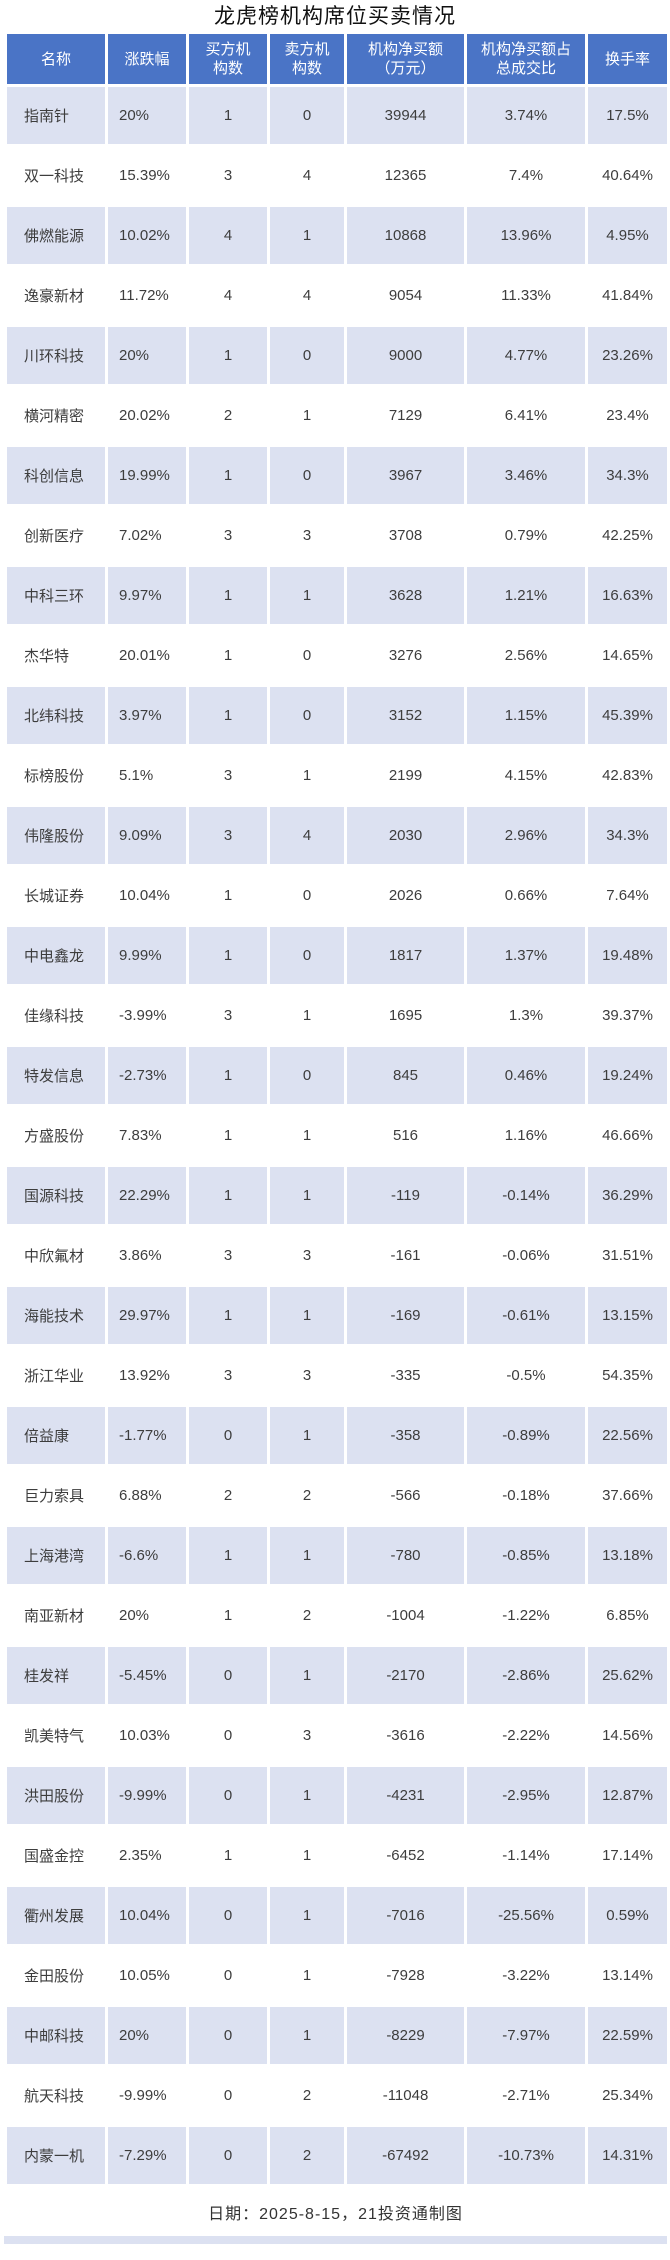 The height and width of the screenshot is (2260, 670). I want to click on cell-change-pct: -1.77%, so click(147, 1435).